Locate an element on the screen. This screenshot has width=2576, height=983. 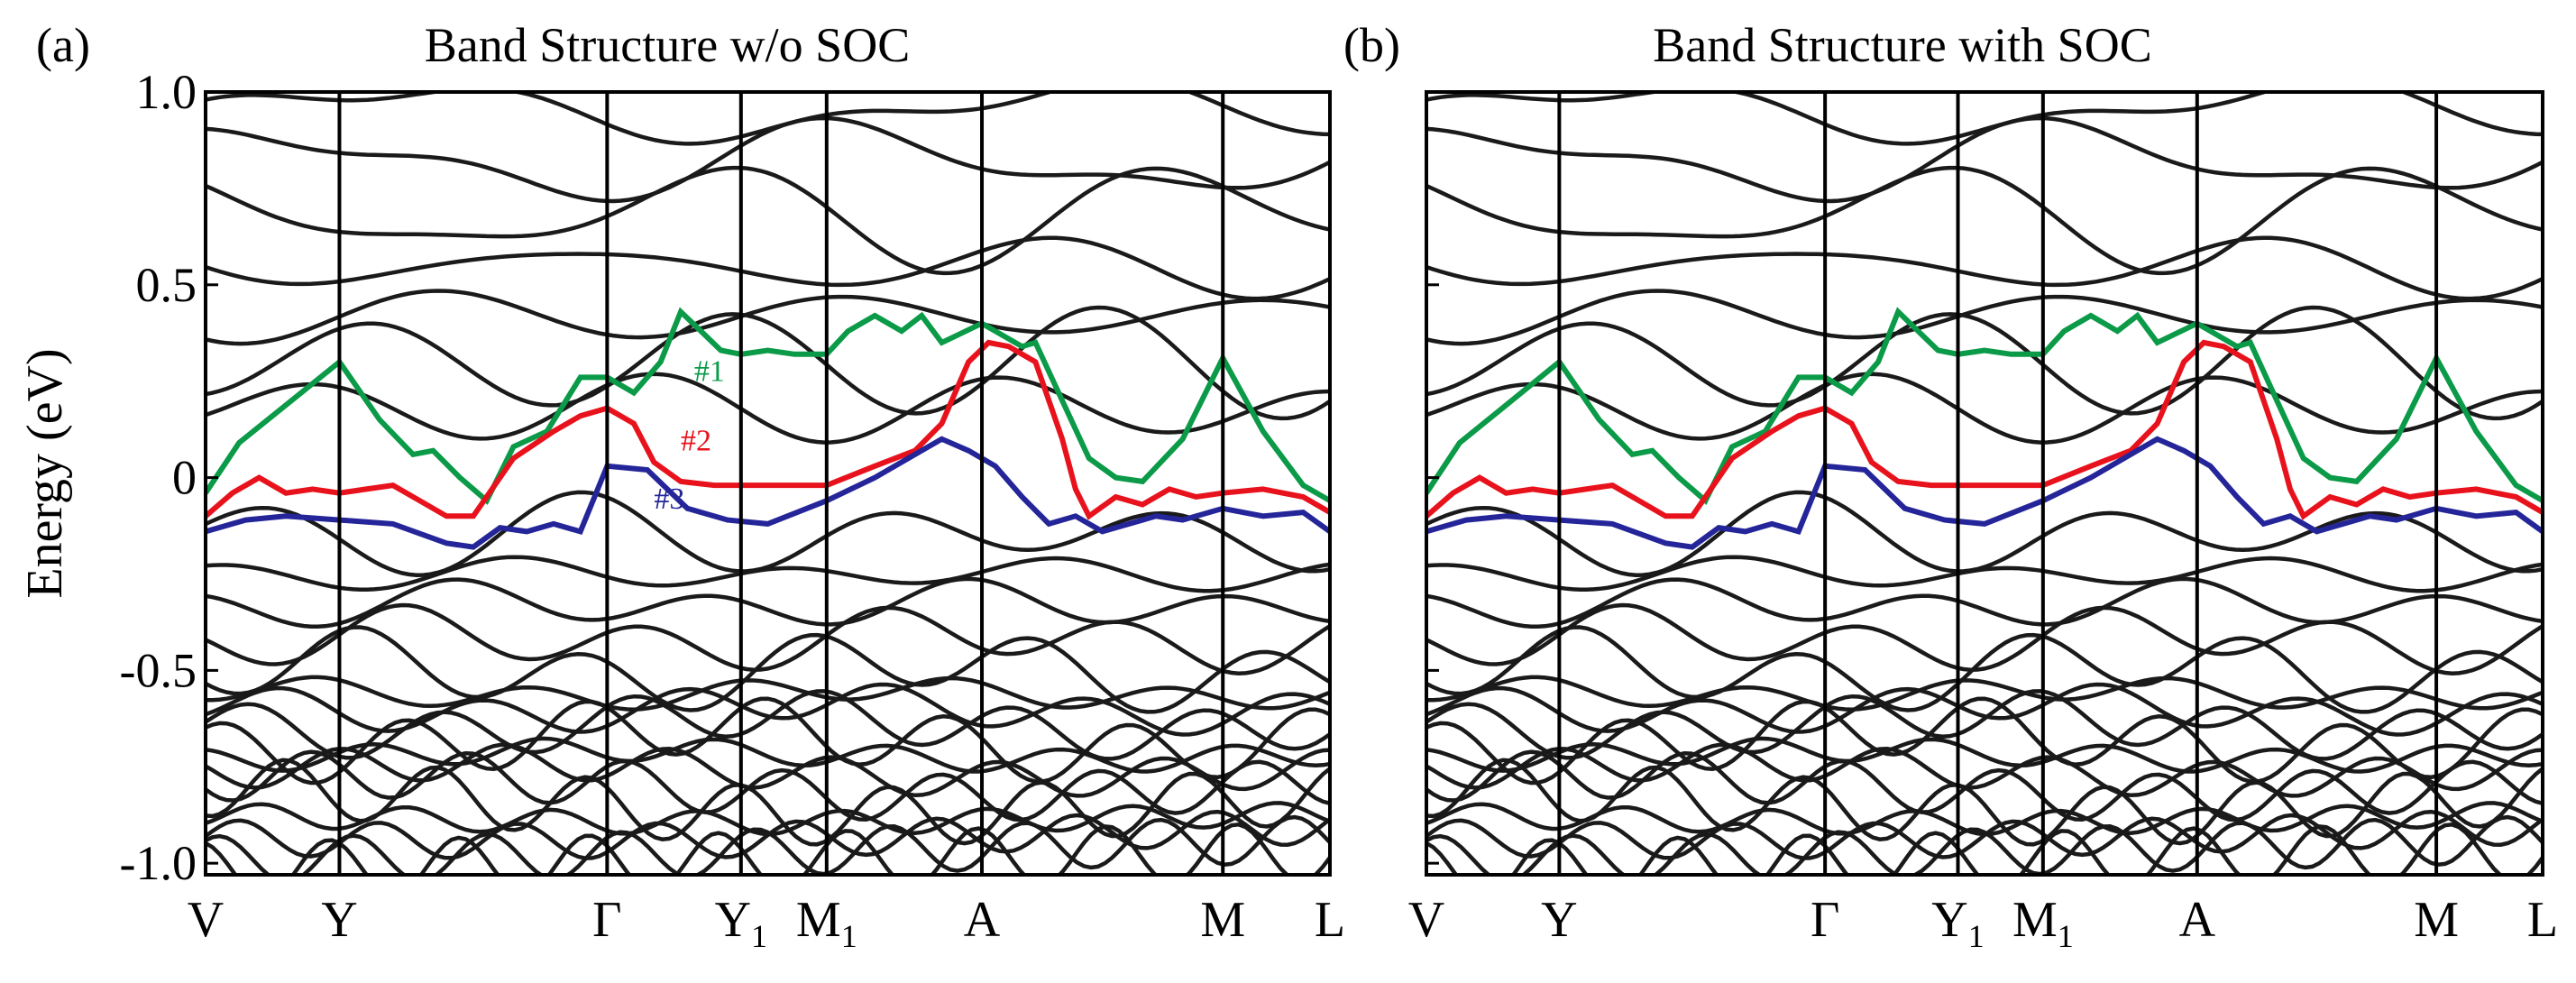
band-label-1: #1 is located at coordinates (709, 372).